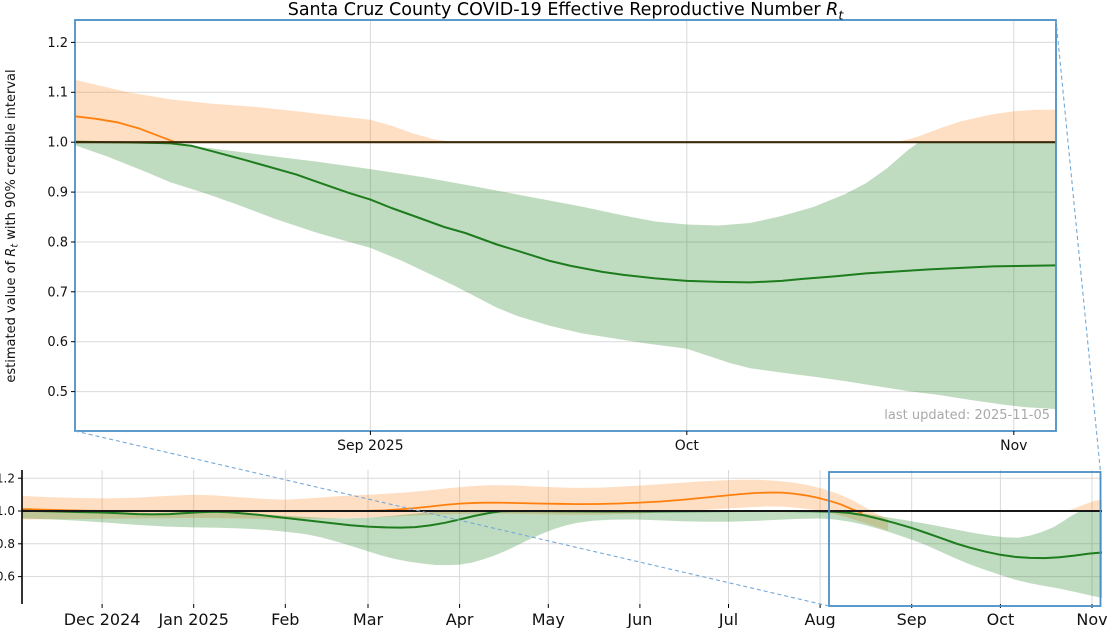 This screenshot has height=628, width=1110. I want to click on overview-panel-x-tick-label: Sep, so click(912, 619).